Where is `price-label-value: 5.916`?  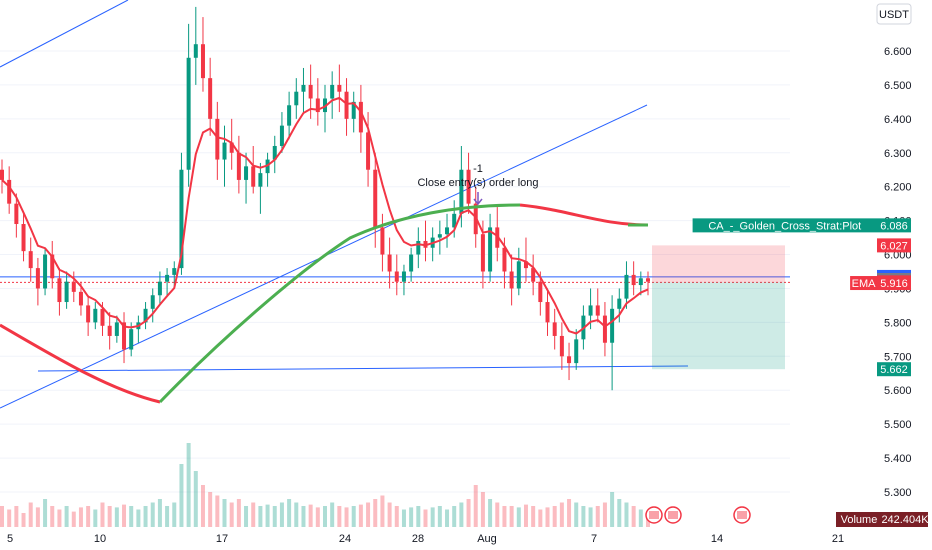 price-label-value: 5.916 is located at coordinates (894, 284).